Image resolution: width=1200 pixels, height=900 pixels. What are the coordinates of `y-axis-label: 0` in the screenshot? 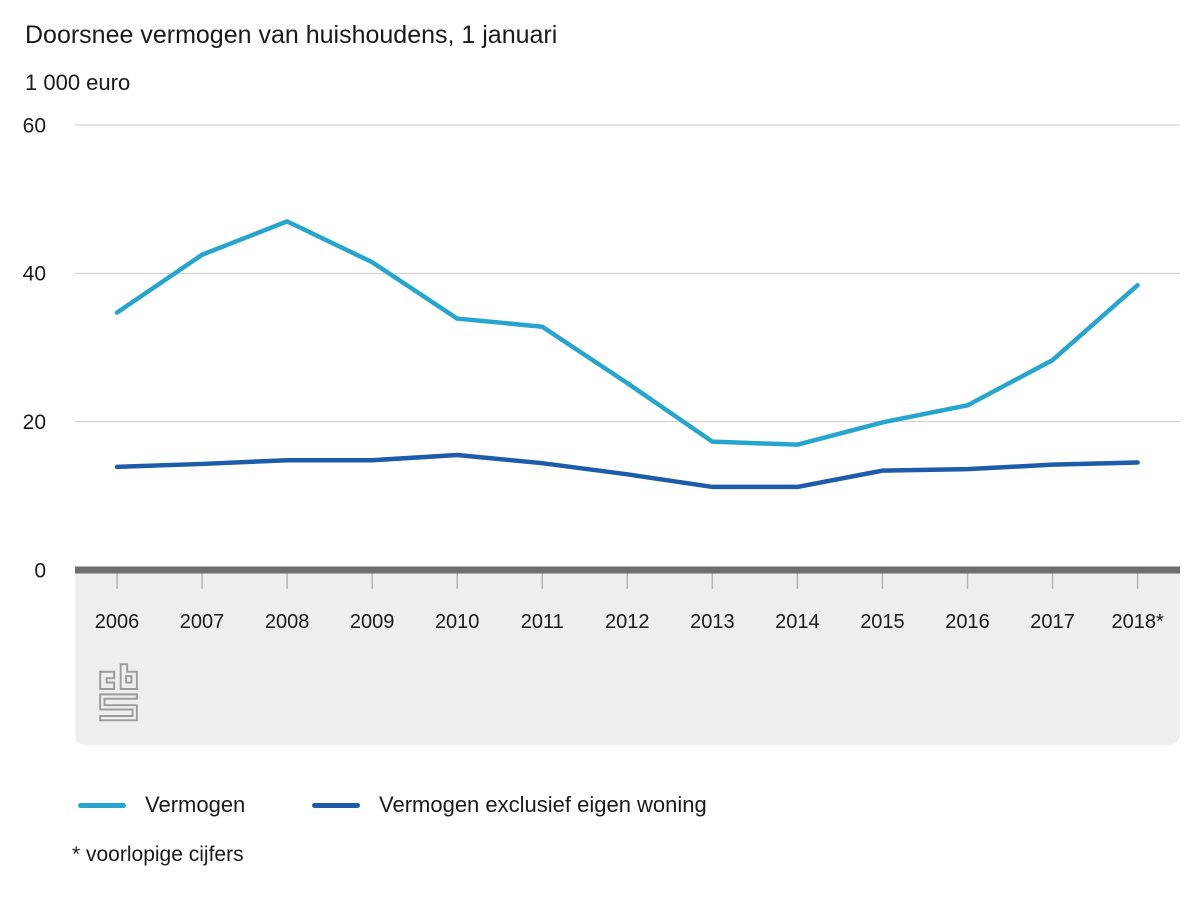 It's located at (40, 570).